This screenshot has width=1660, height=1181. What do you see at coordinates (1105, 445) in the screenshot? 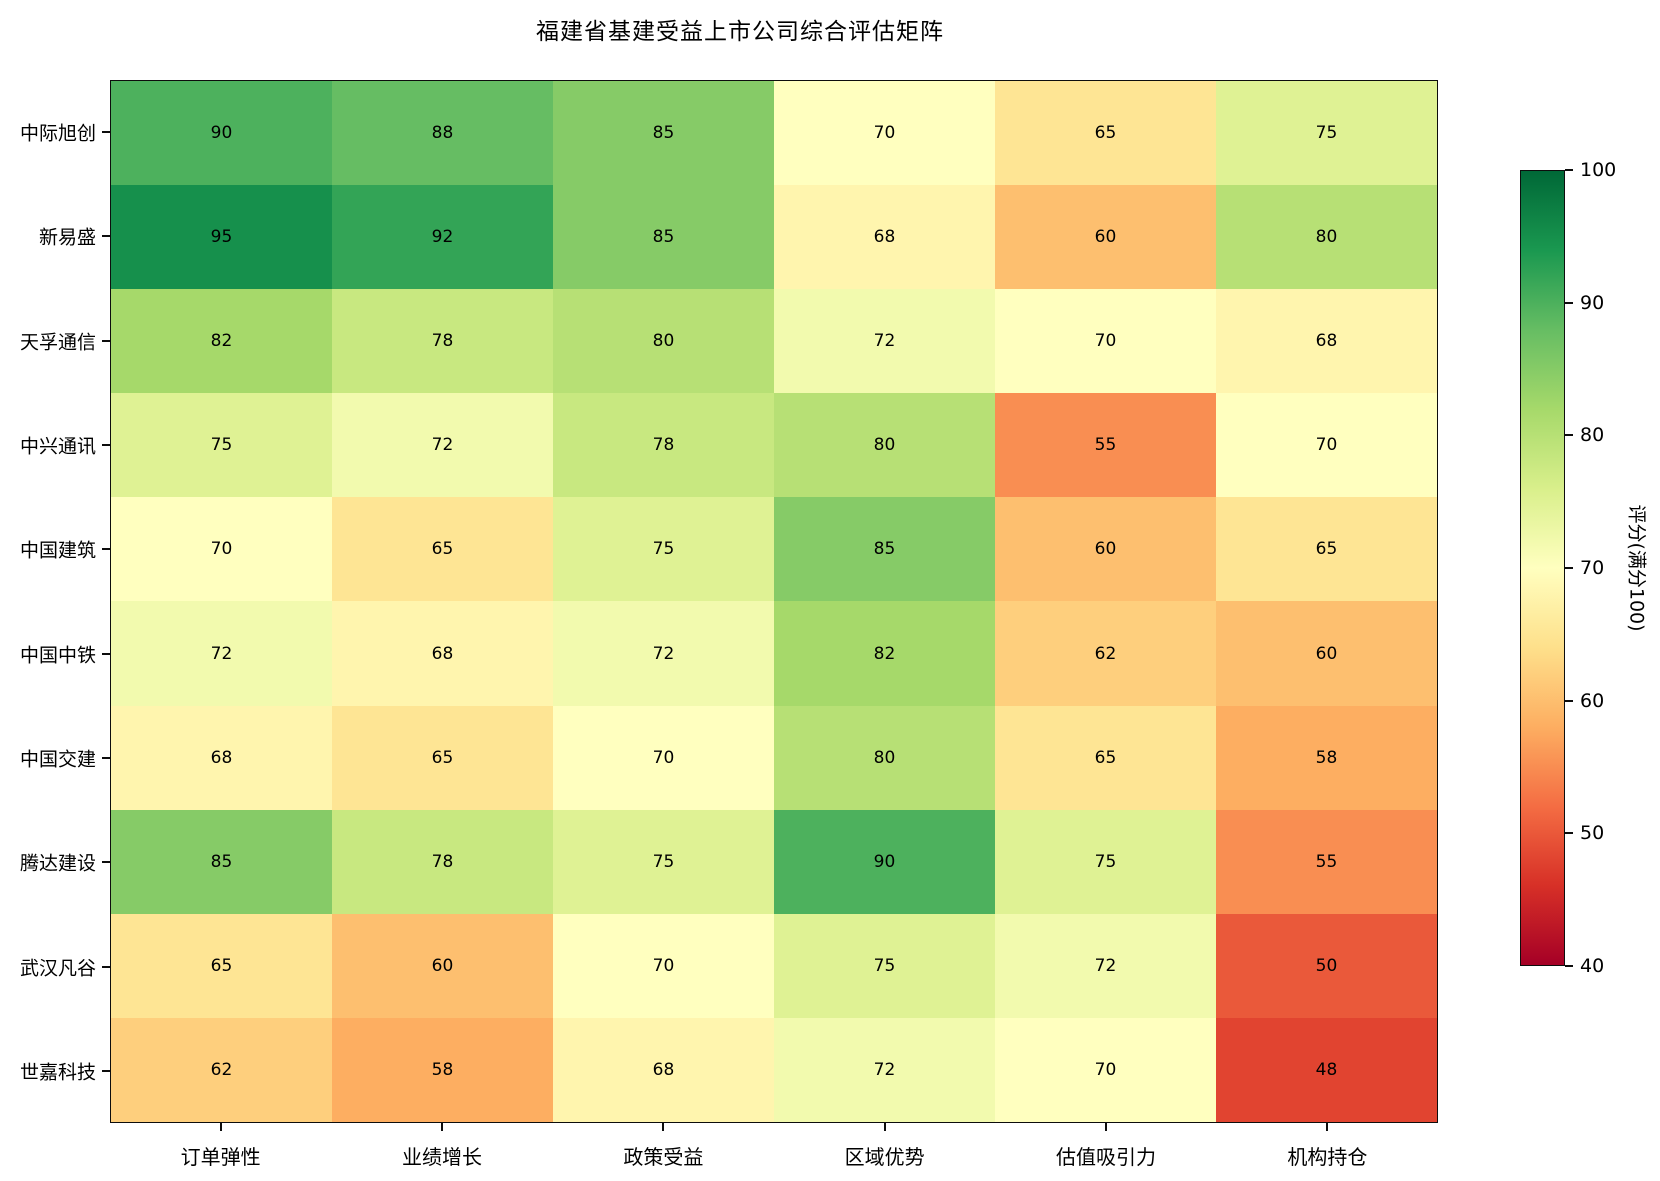
I see `cell-value: 55` at bounding box center [1105, 445].